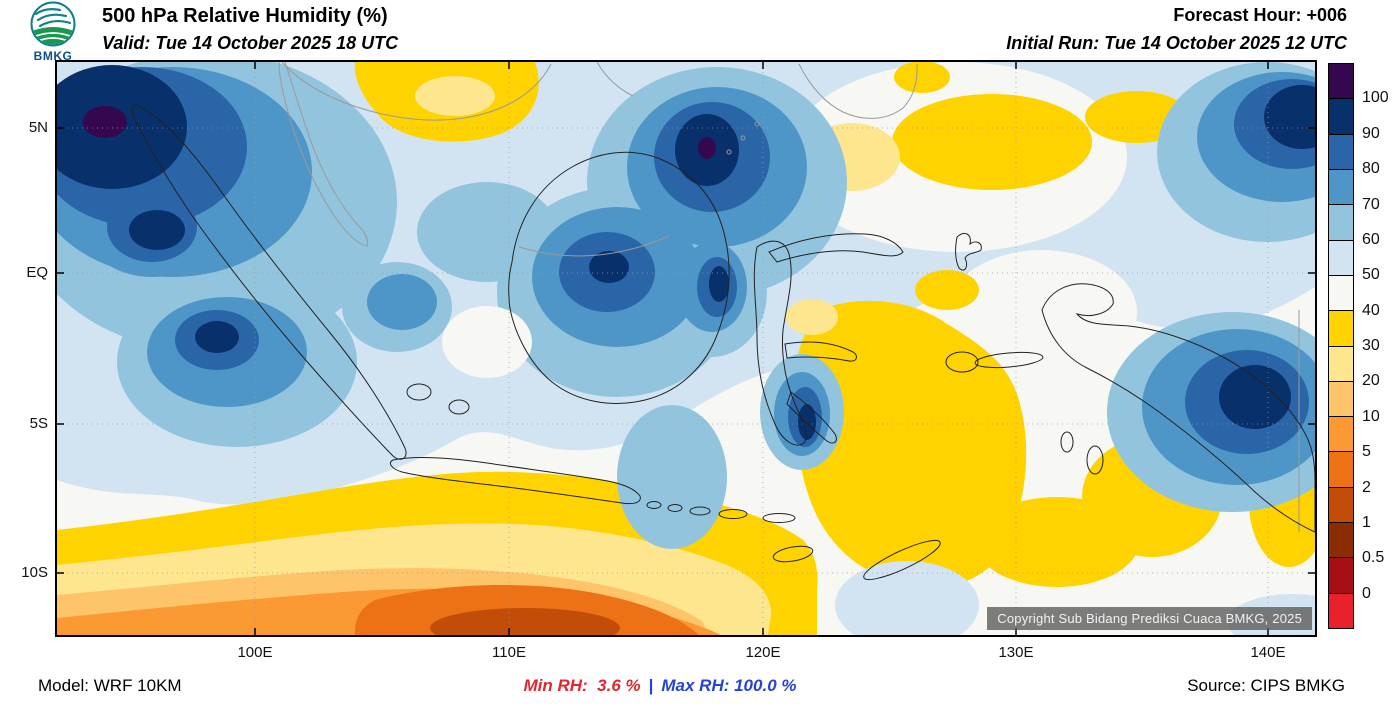 Image resolution: width=1400 pixels, height=709 pixels. I want to click on lon-label-120e: 120E, so click(763, 652).